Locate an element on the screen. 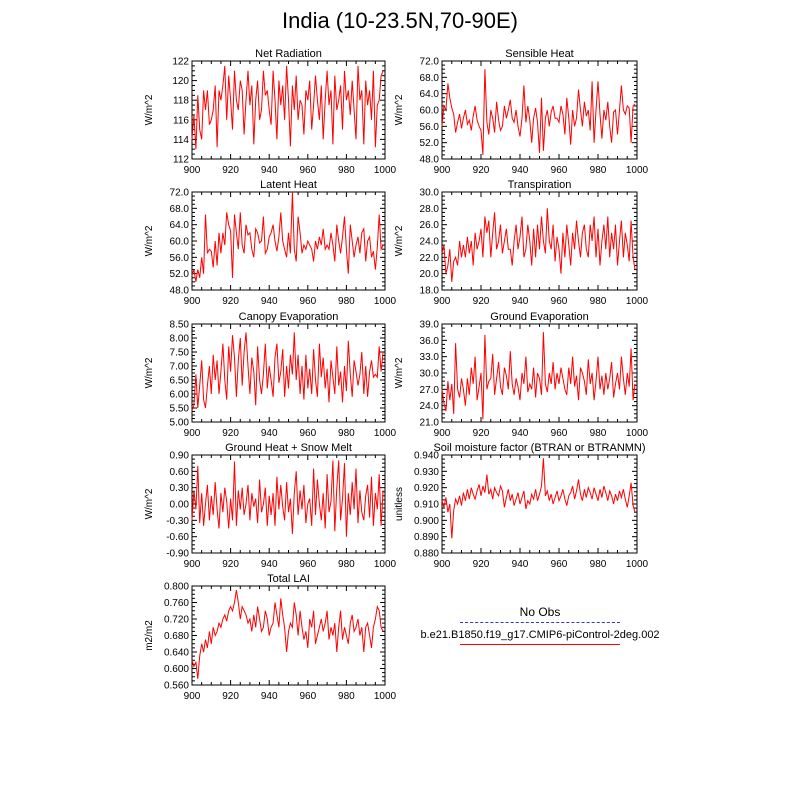 This screenshot has width=800, height=800. ground-heat-snow-melt-ytick-label: 0.00 is located at coordinates (180, 505).